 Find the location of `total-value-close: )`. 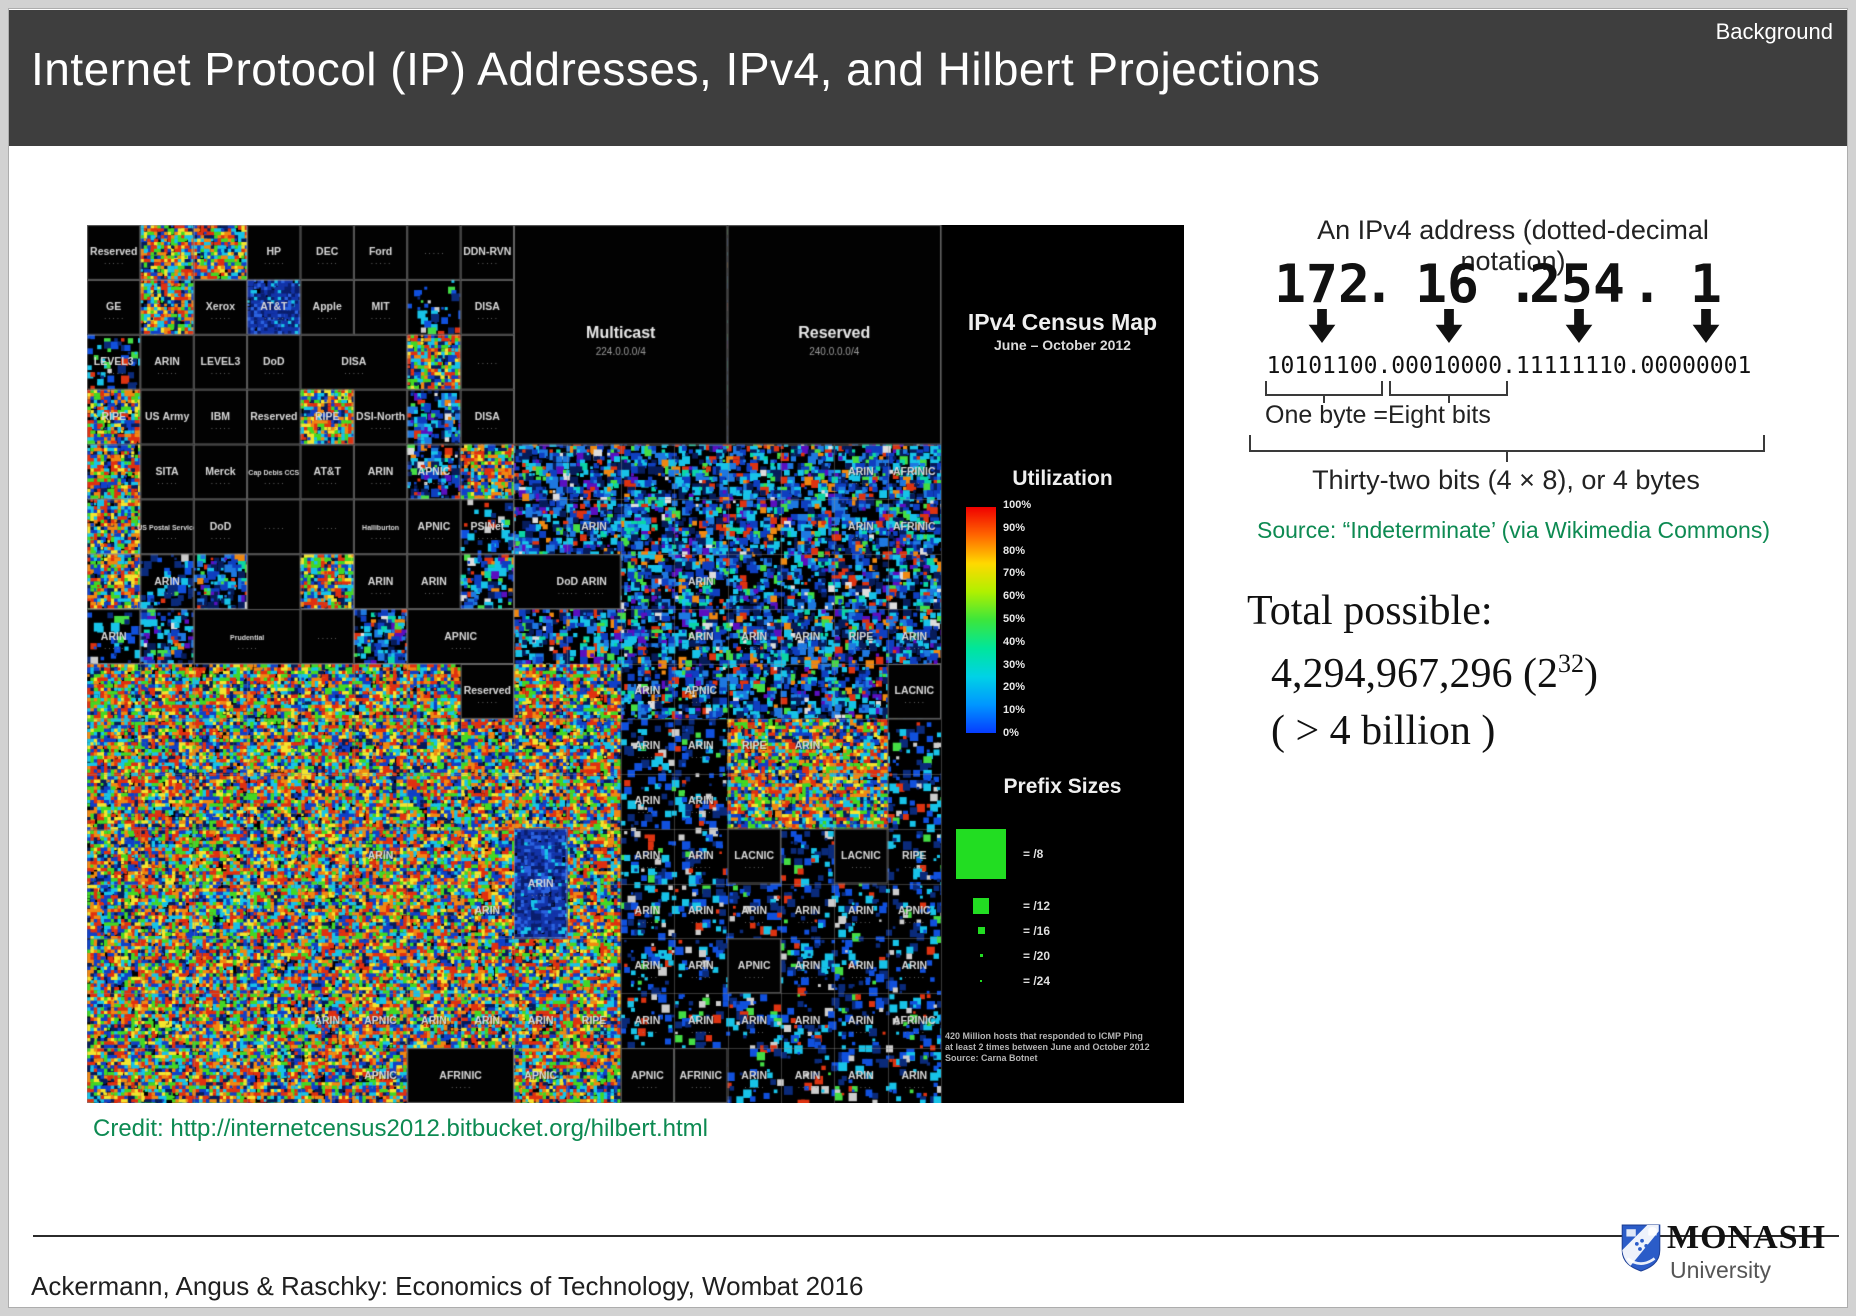

total-value-close: ) is located at coordinates (1591, 674).